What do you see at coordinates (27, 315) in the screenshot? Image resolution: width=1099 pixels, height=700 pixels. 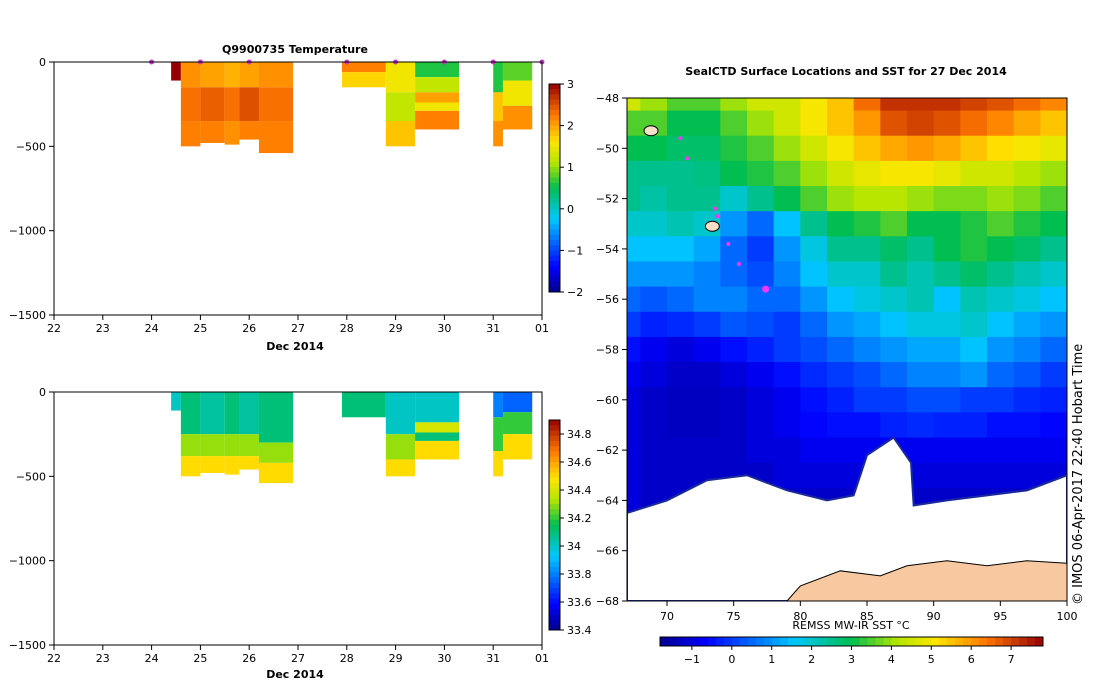 I see `y-tick-label: −1500` at bounding box center [27, 315].